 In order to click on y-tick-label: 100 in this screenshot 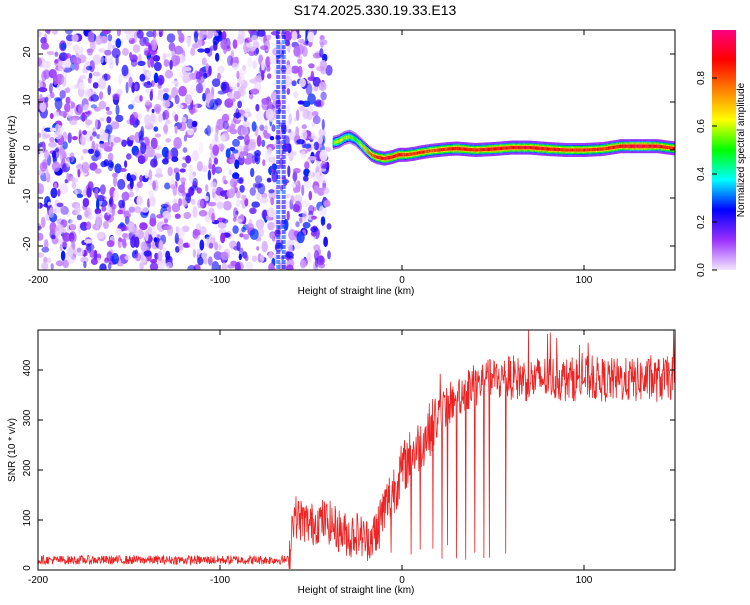, I will do `click(27, 517)`.